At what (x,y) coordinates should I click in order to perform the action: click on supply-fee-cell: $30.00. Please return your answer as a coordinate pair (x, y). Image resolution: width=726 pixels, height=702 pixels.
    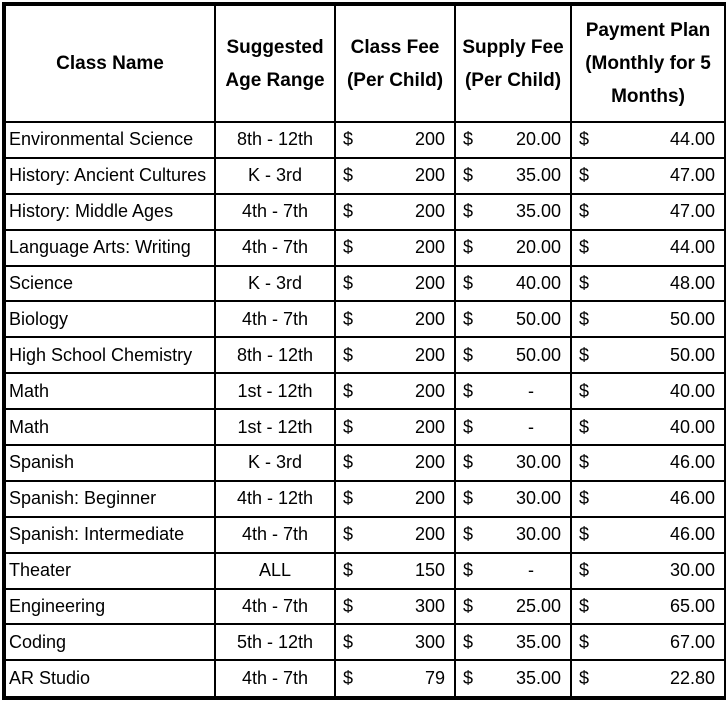
    Looking at the image, I should click on (513, 498).